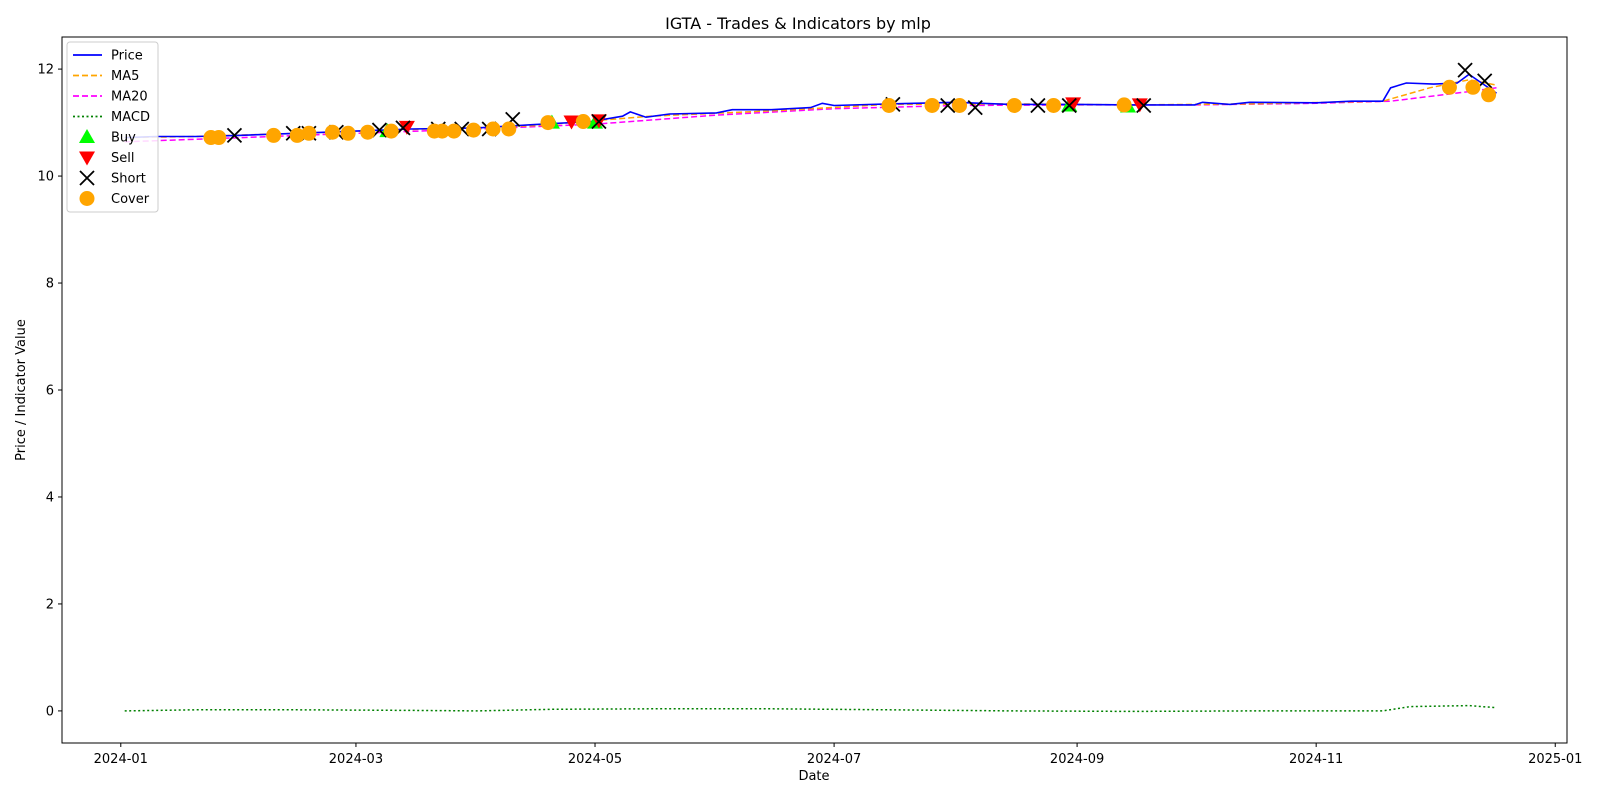 The width and height of the screenshot is (1600, 800). Describe the element at coordinates (50, 711) in the screenshot. I see `y-tick-label: 0` at that location.